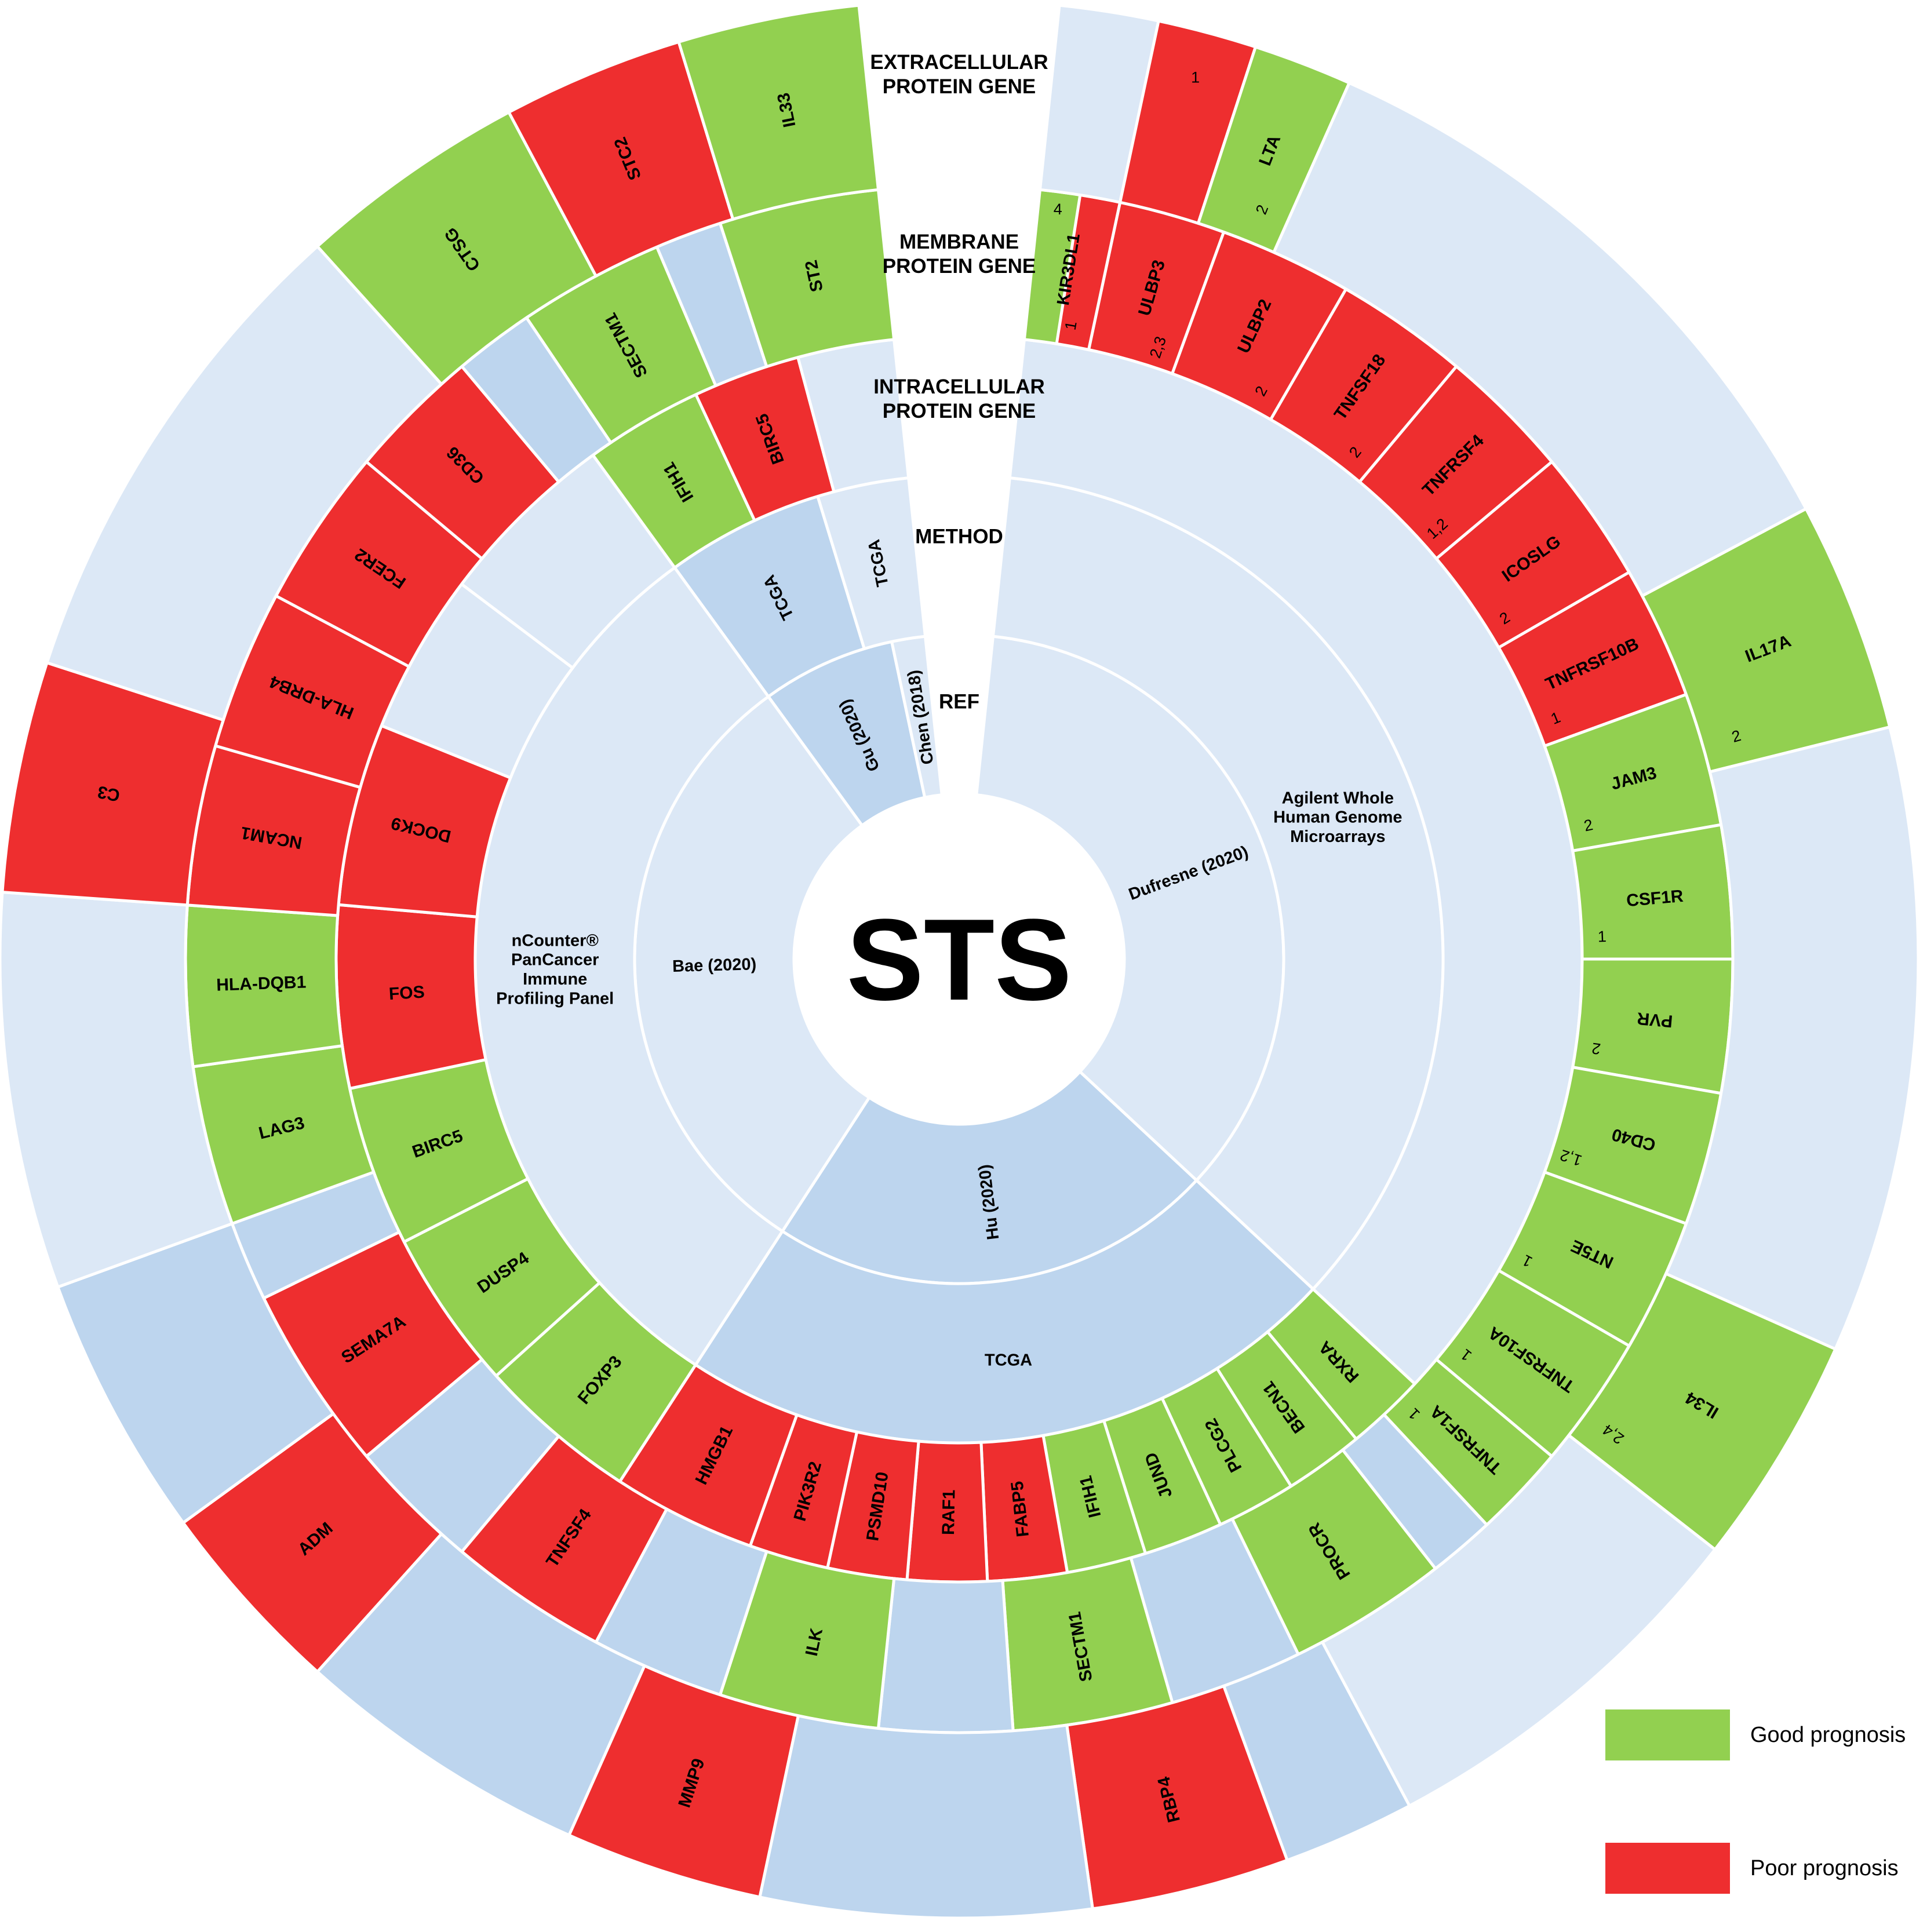 This screenshot has width=1927, height=1932. What do you see at coordinates (946, 1656) in the screenshot?
I see `mem-gap-3-segment` at bounding box center [946, 1656].